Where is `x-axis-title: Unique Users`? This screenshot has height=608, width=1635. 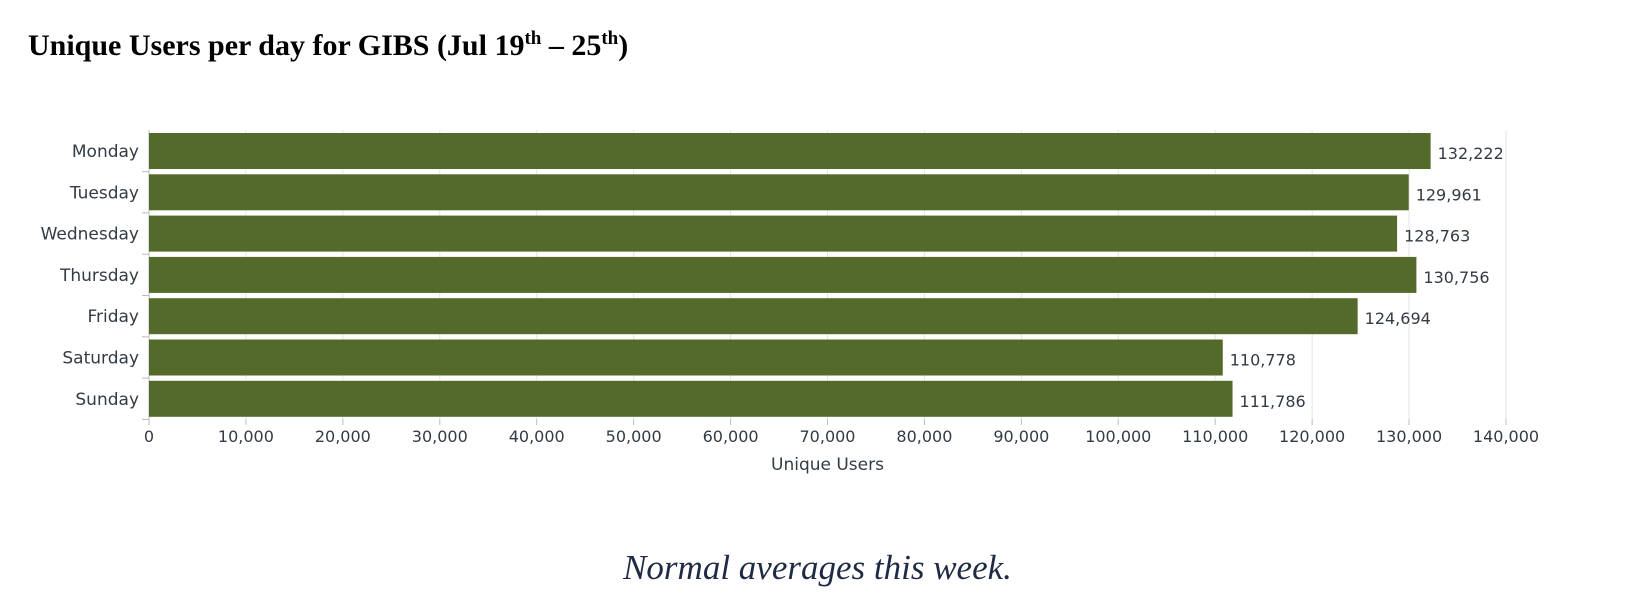
x-axis-title: Unique Users is located at coordinates (827, 465).